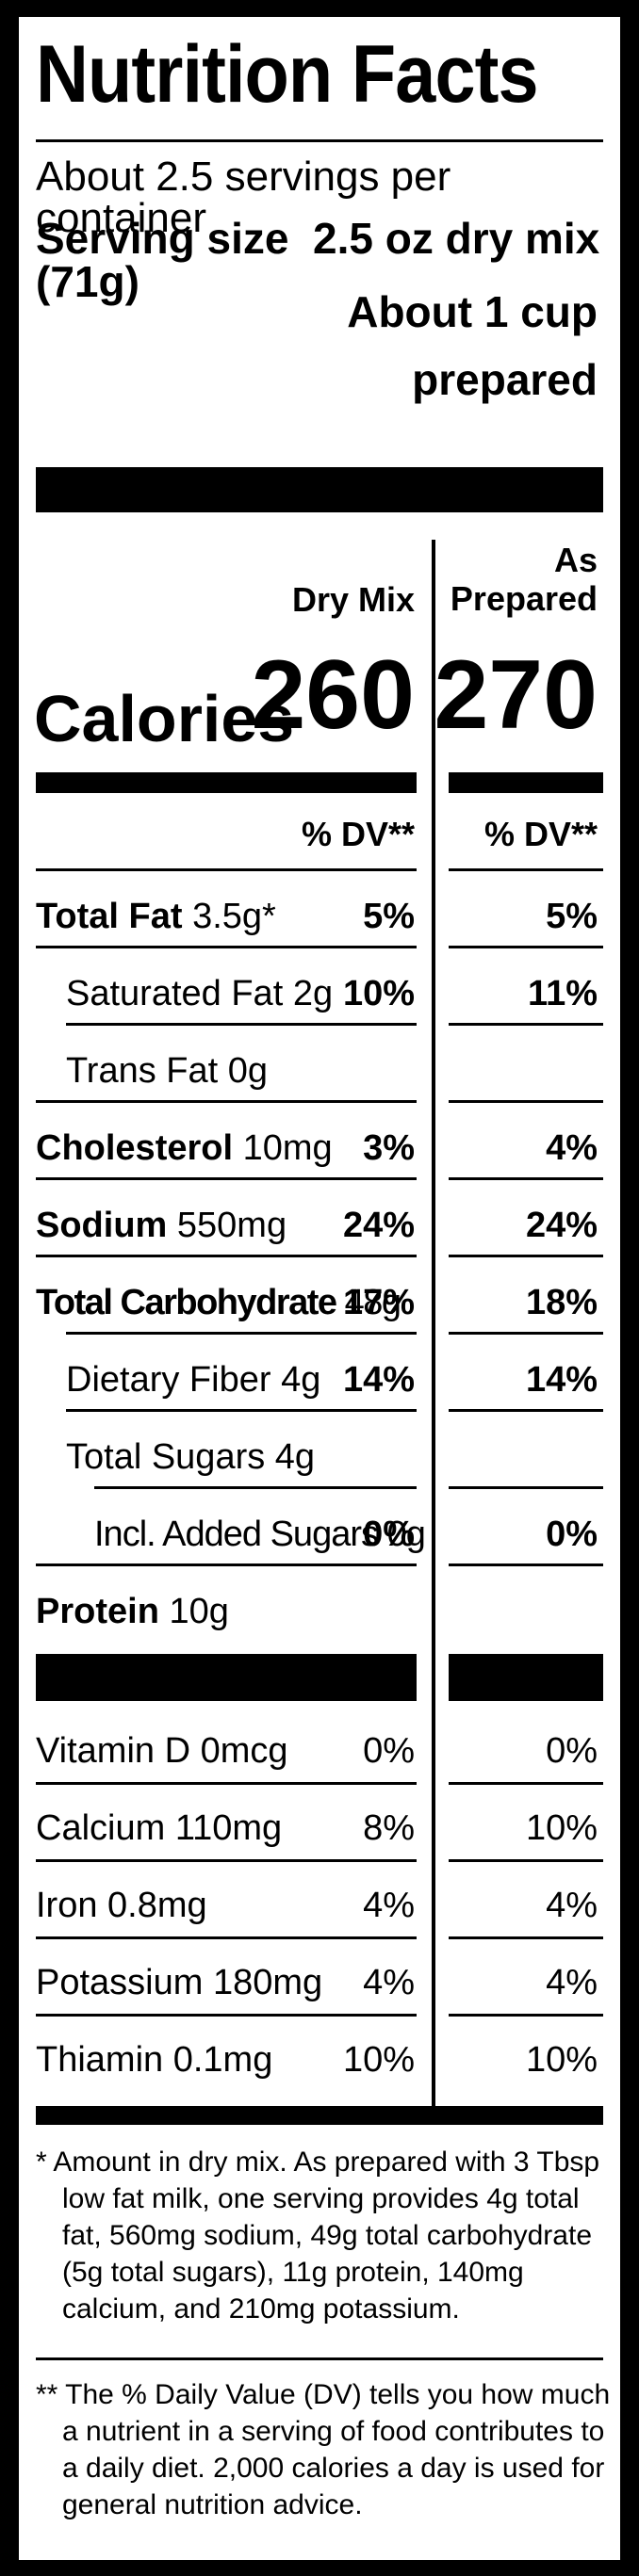 This screenshot has height=2576, width=639. What do you see at coordinates (561, 1225) in the screenshot?
I see `sodium-dv-prepared: 24%` at bounding box center [561, 1225].